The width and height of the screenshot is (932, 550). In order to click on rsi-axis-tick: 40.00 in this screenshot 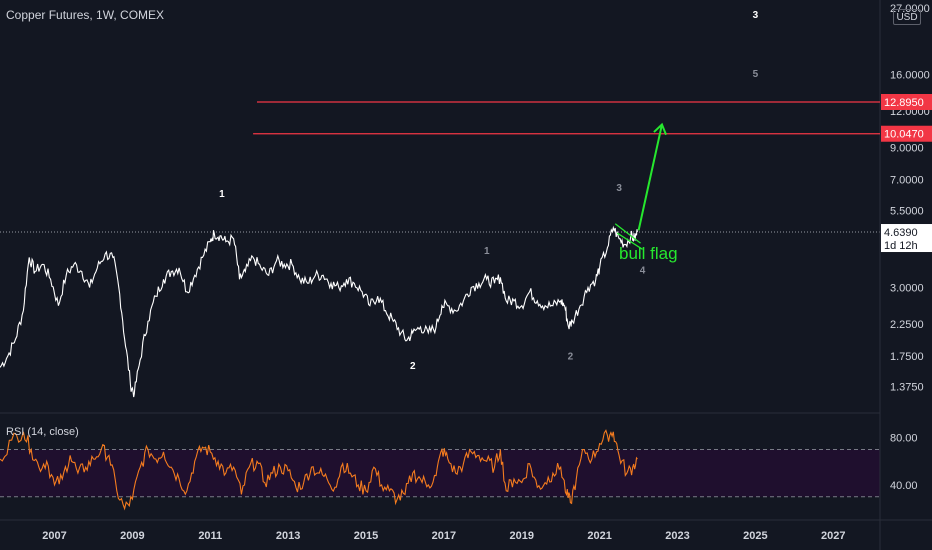, I will do `click(904, 486)`.